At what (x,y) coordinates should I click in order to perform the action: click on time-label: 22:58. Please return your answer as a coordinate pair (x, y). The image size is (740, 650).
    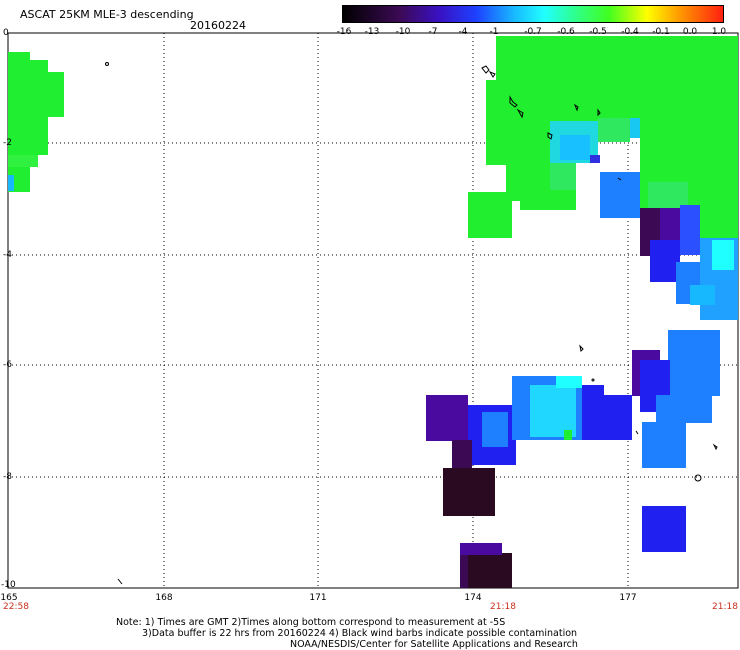
    Looking at the image, I should click on (16, 607).